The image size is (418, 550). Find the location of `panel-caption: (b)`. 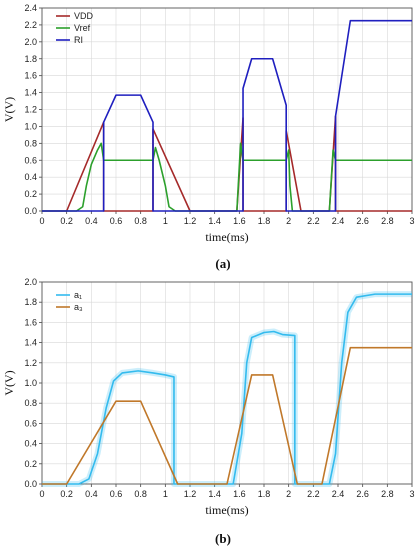

panel-caption: (b) is located at coordinates (223, 538).